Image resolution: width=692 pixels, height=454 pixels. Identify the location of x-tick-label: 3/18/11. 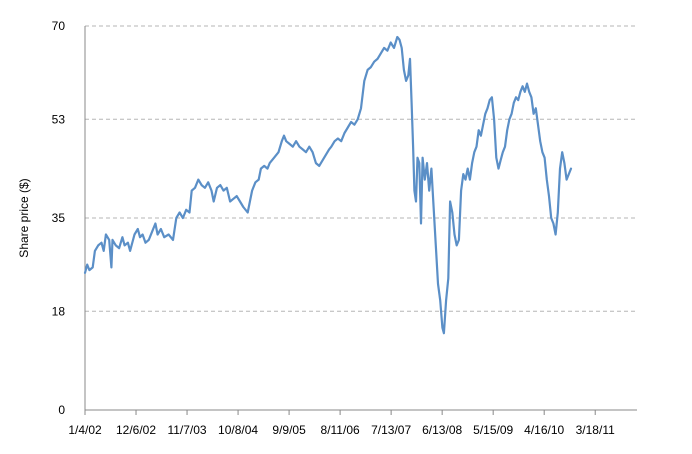
(595, 430).